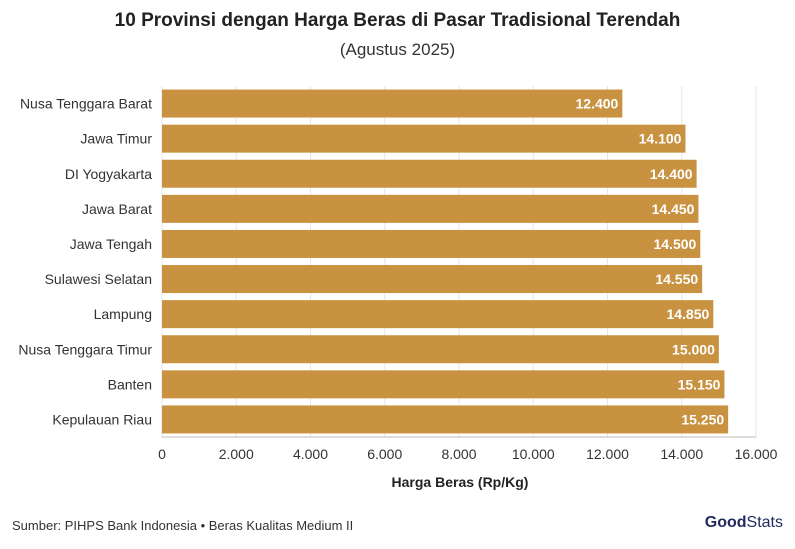 This screenshot has width=795, height=549. What do you see at coordinates (687, 314) in the screenshot?
I see `data-label: 14.850` at bounding box center [687, 314].